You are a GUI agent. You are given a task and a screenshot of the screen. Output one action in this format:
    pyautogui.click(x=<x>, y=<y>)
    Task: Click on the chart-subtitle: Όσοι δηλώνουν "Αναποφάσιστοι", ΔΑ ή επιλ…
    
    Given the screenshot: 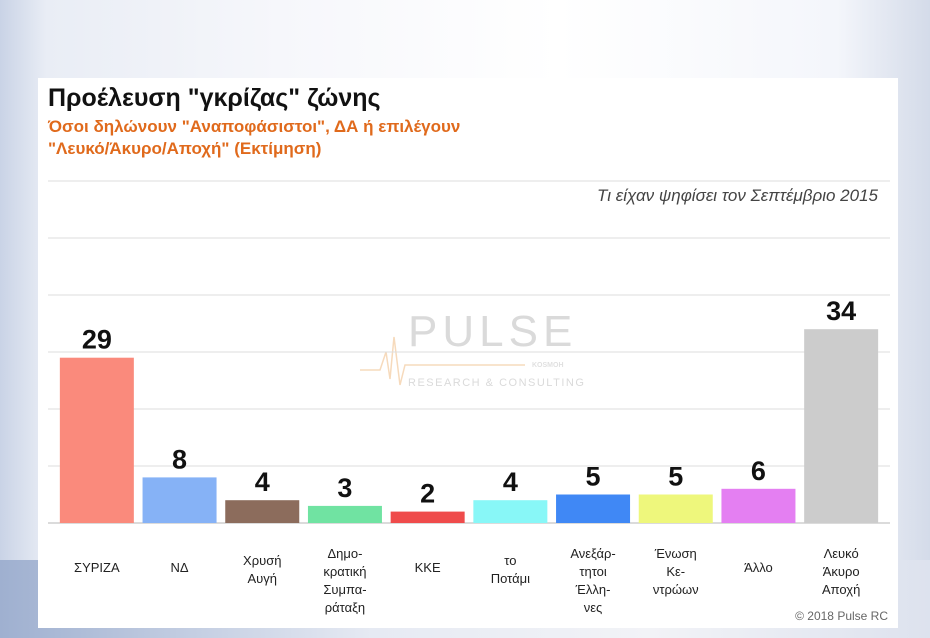 What is the action you would take?
    pyautogui.click(x=254, y=137)
    